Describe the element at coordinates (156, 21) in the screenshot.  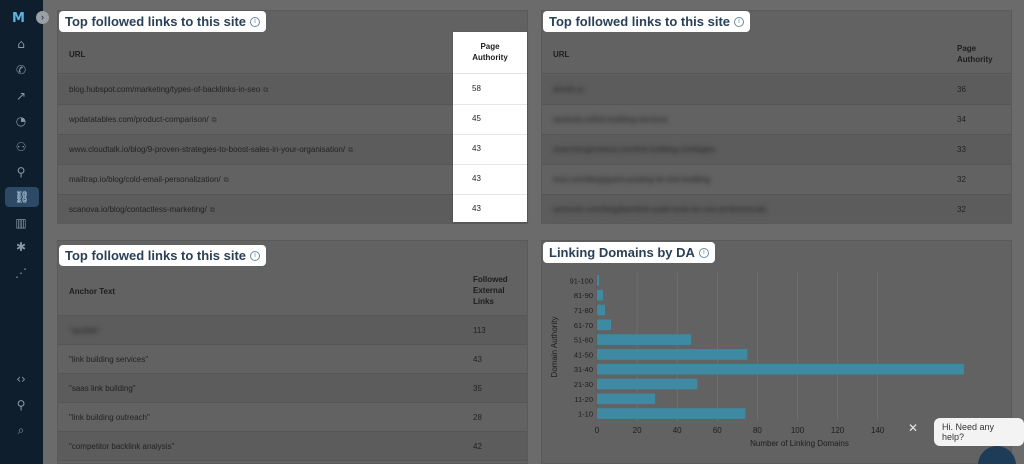
I see `card1-title-text: Top followed links to this site` at that location.